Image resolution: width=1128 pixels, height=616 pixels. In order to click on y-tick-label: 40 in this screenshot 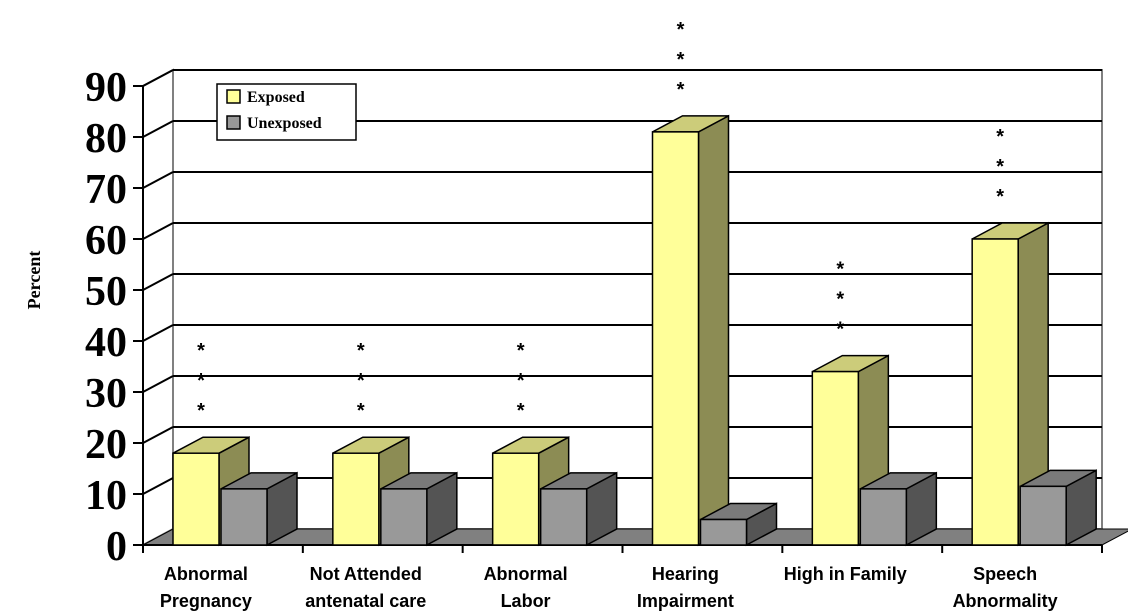, I will do `click(106, 343)`.